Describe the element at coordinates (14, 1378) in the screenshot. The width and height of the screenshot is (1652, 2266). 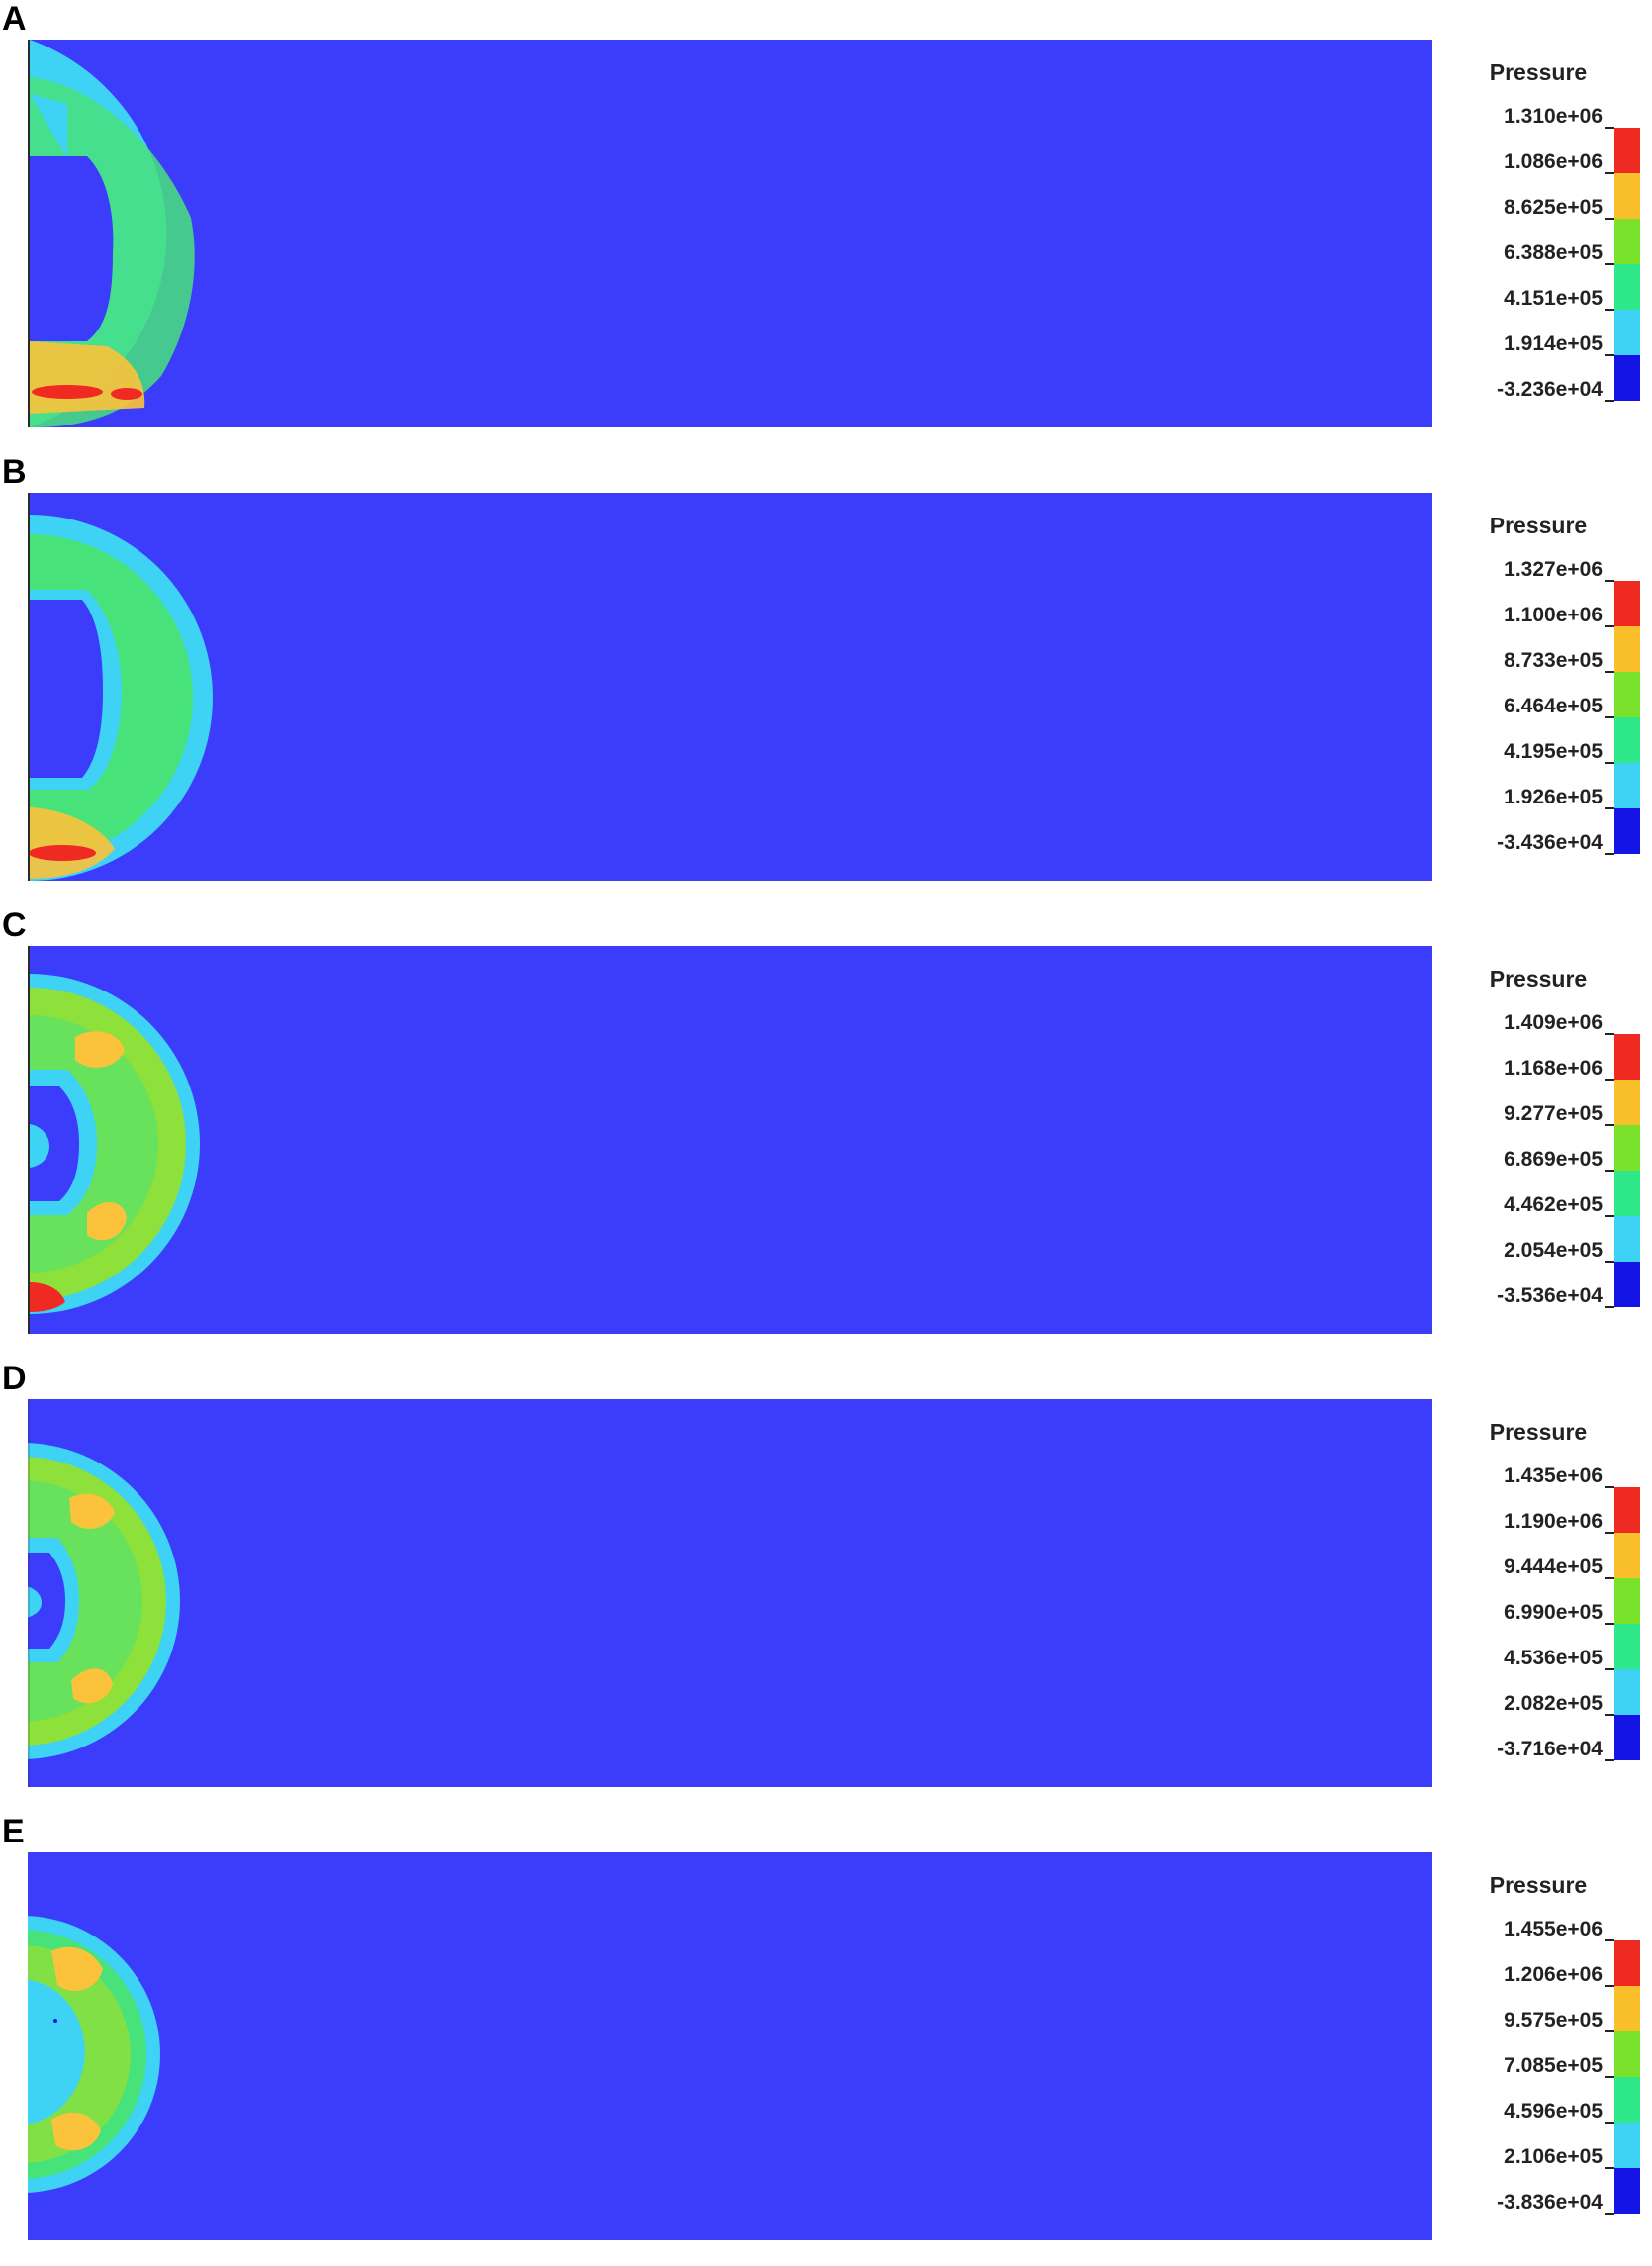
I see `panel-label: D` at that location.